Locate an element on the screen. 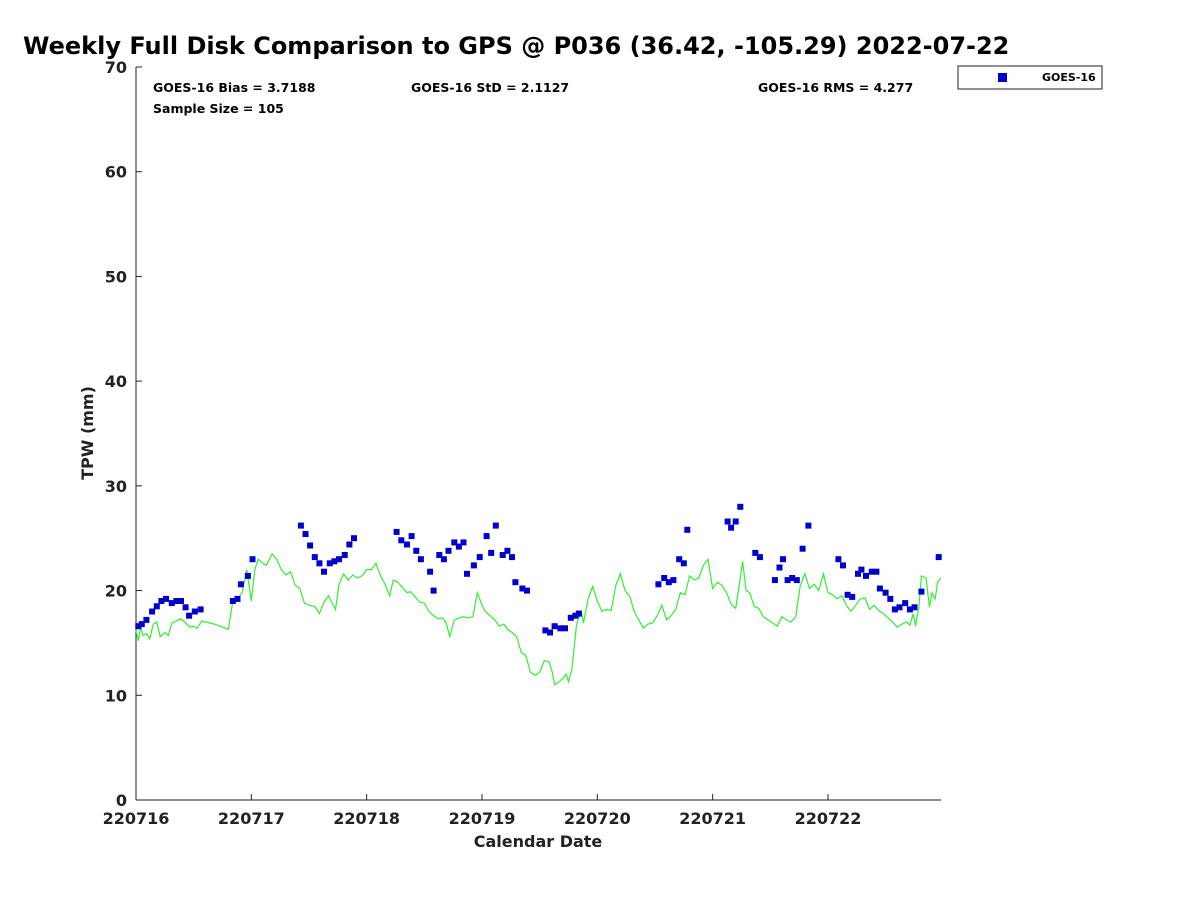  stat-bias: GOES-16 Bias = 3.7188 is located at coordinates (234, 87).